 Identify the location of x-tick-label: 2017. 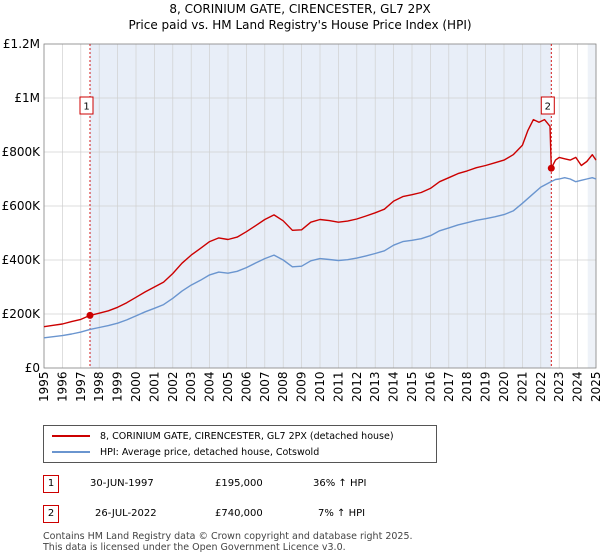
(449, 386).